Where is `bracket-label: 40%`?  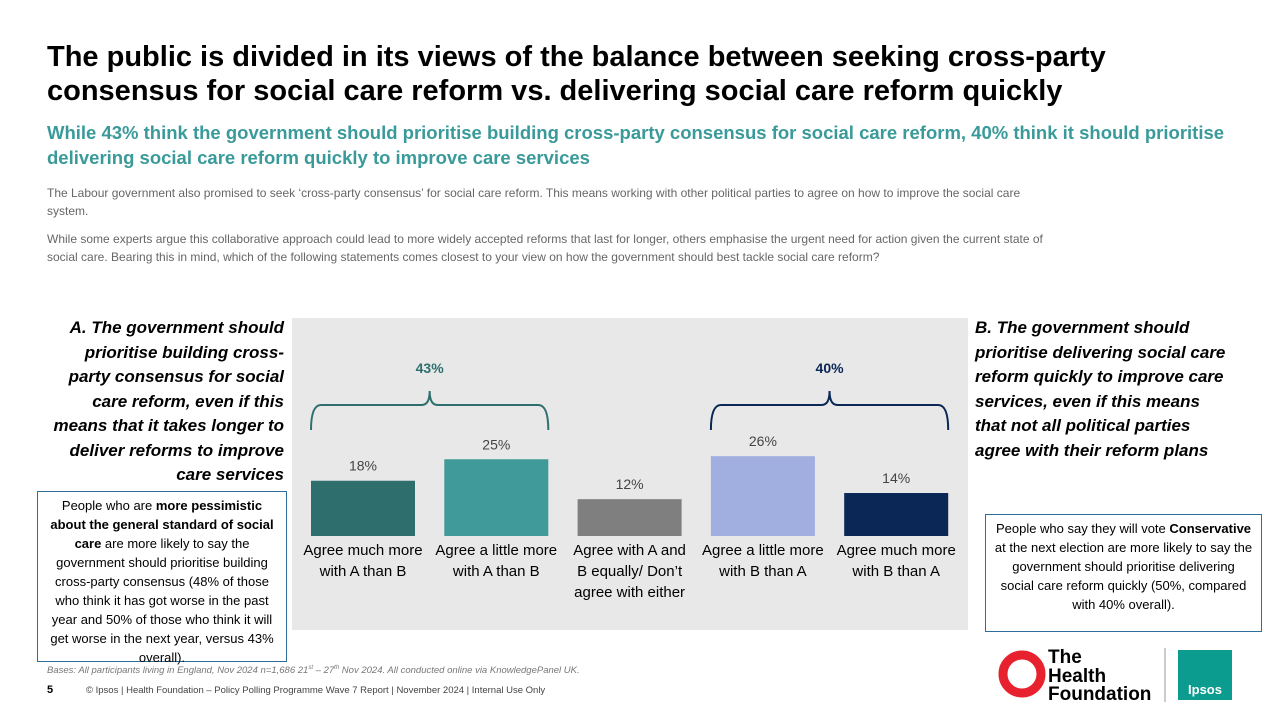 bracket-label: 40% is located at coordinates (830, 368).